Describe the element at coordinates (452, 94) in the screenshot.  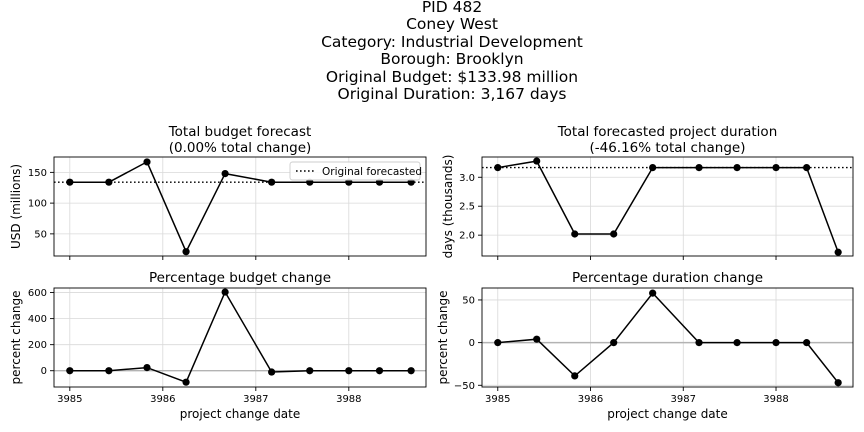
I see `suptitle-line: Original Duration: 3,167 days` at that location.